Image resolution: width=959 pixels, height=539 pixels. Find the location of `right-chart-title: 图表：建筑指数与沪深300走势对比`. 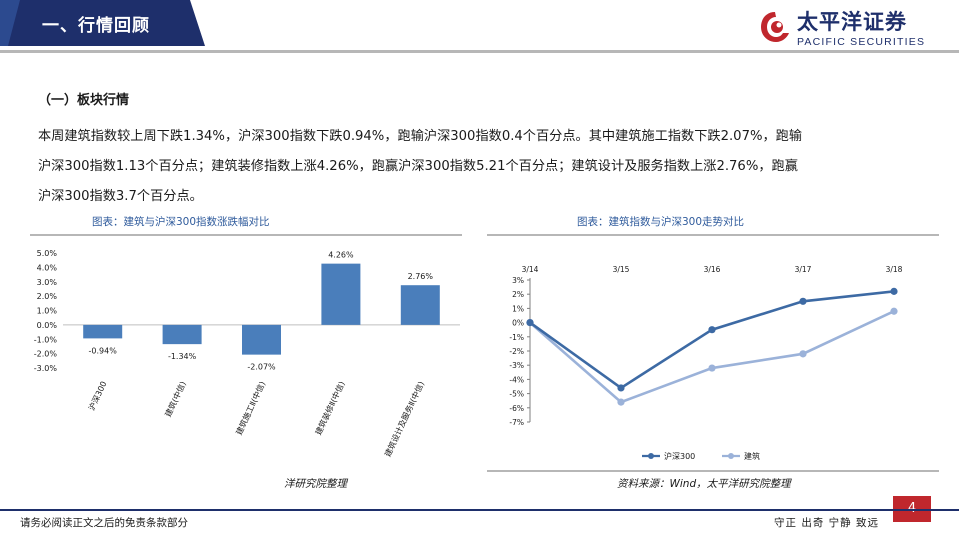

right-chart-title: 图表：建筑指数与沪深300走势对比 is located at coordinates (661, 222).